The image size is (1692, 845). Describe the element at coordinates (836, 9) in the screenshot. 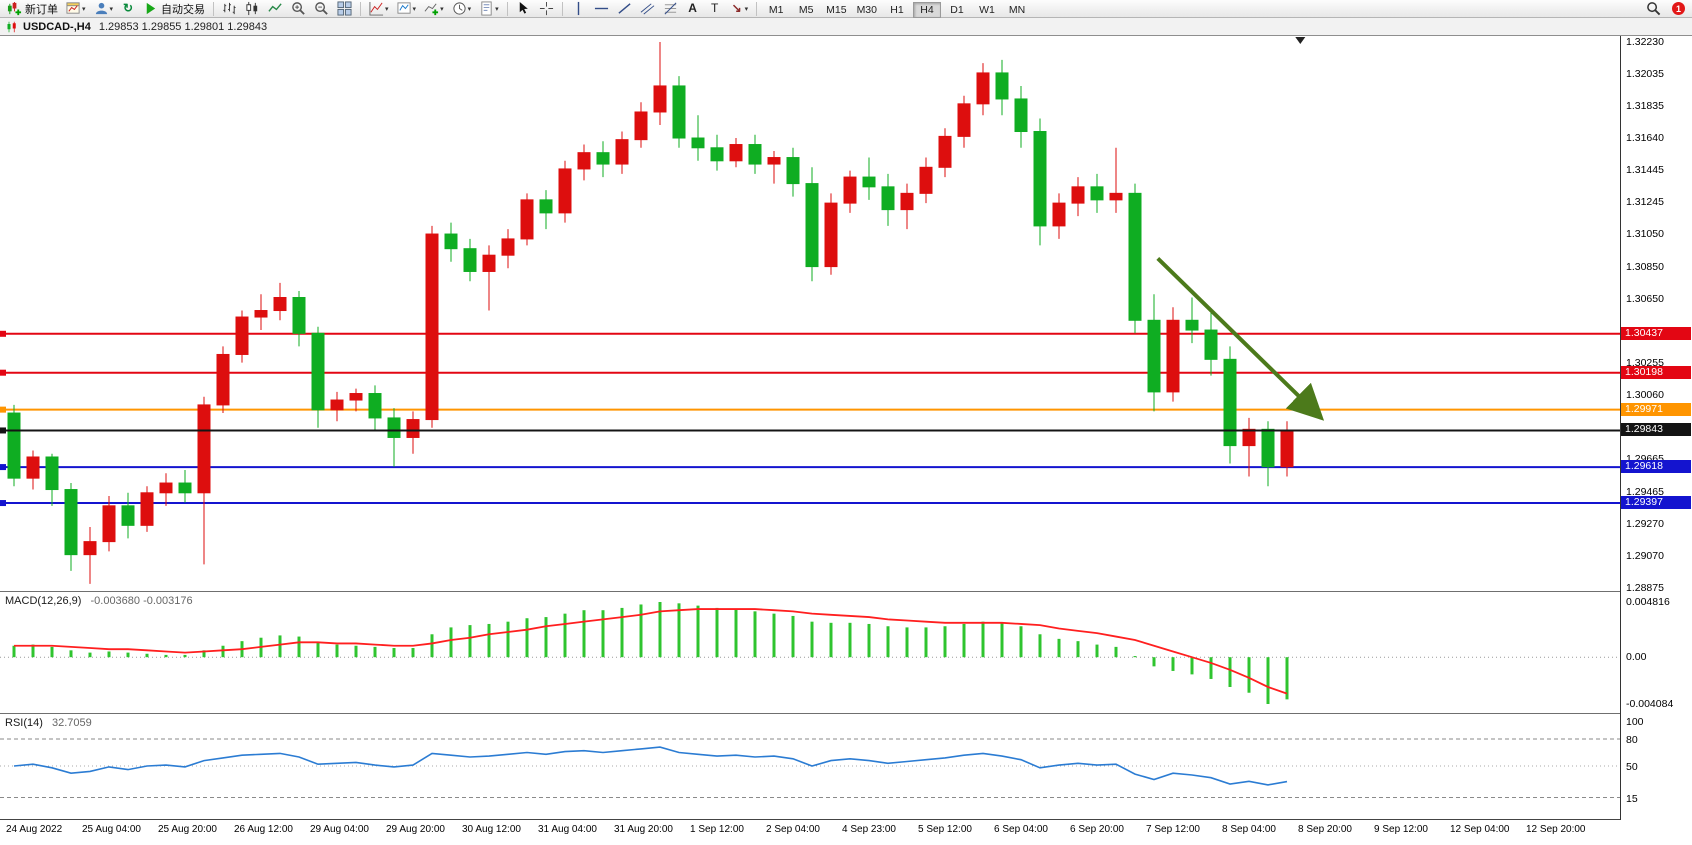

I see `timeframe-M15: M15` at that location.